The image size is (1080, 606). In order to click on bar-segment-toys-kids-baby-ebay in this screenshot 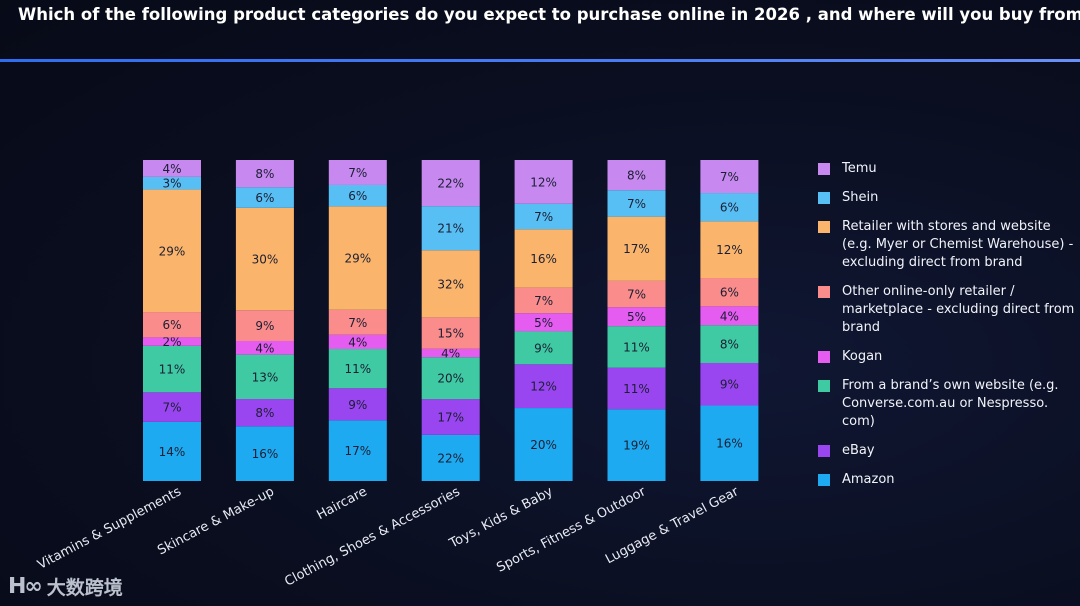, I will do `click(543, 386)`.